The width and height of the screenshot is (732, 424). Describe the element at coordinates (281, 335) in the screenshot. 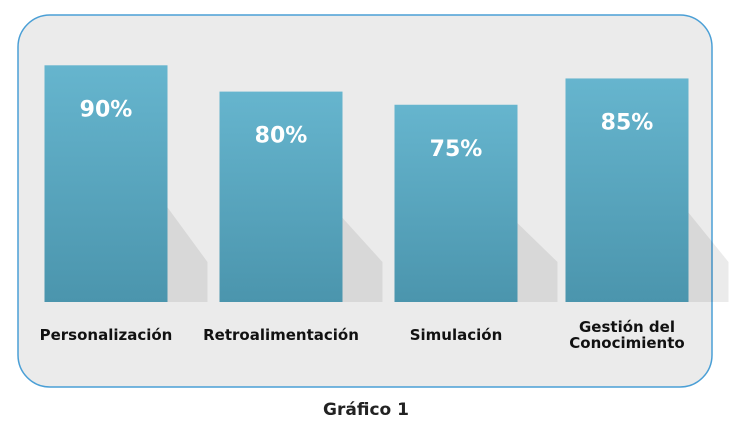

I see `x-tick-label: Retroalimentación` at that location.